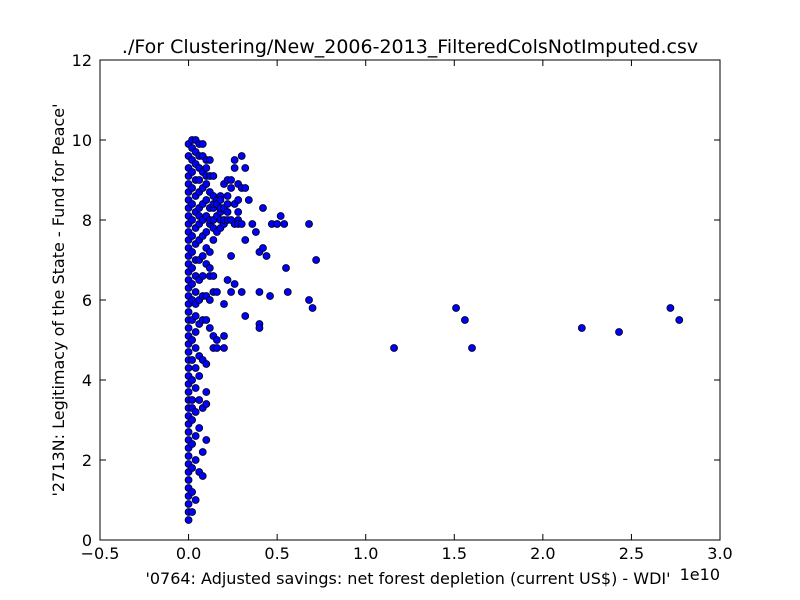 Image resolution: width=800 pixels, height=600 pixels. I want to click on y-tick-label: 6, so click(87, 300).